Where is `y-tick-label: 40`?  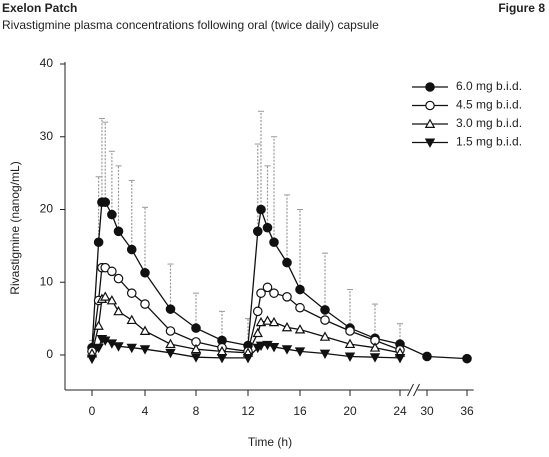
y-tick-label: 40 is located at coordinates (47, 63).